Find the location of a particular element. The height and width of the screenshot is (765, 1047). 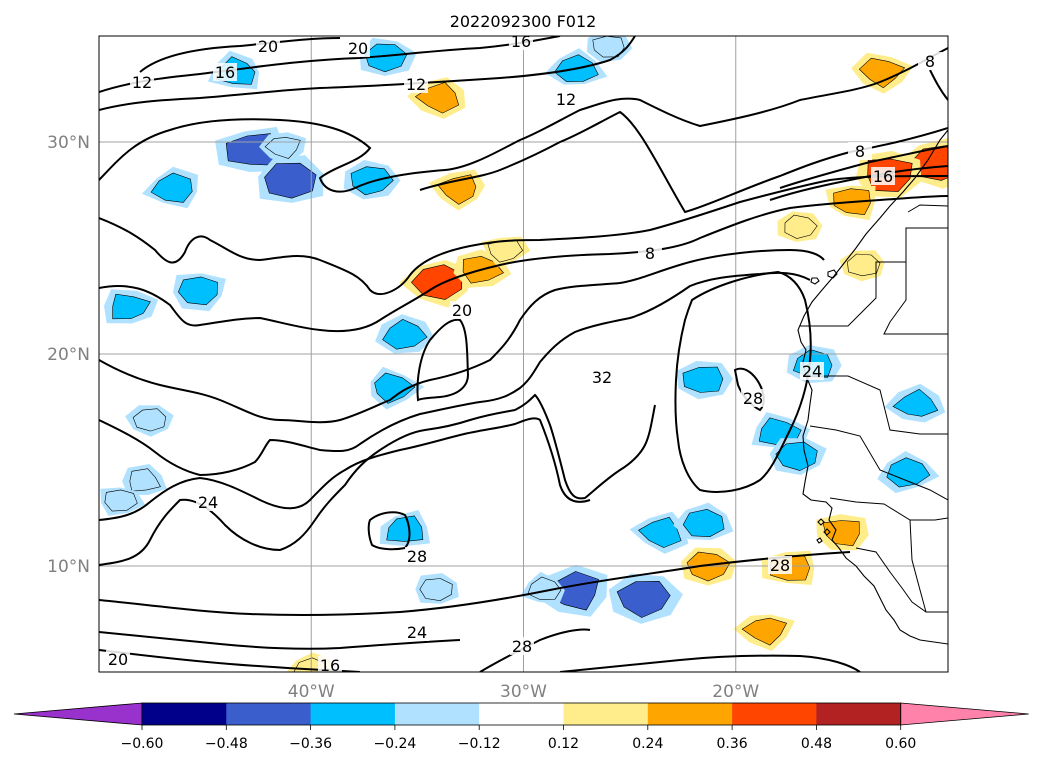

colorbar-tick-label: 0.36 is located at coordinates (732, 744).